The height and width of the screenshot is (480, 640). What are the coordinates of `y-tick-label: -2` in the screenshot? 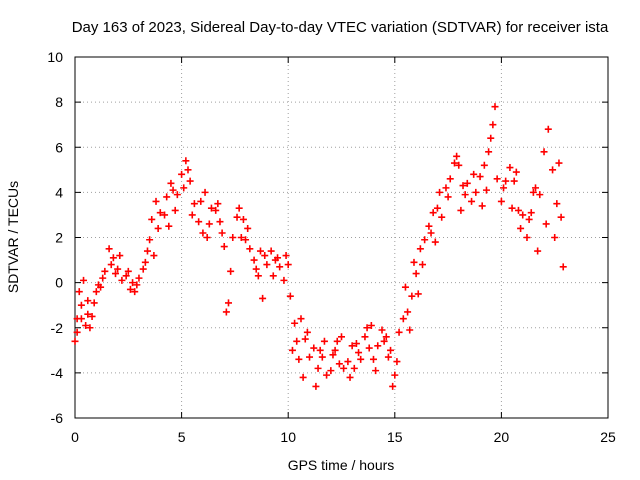 It's located at (57, 328).